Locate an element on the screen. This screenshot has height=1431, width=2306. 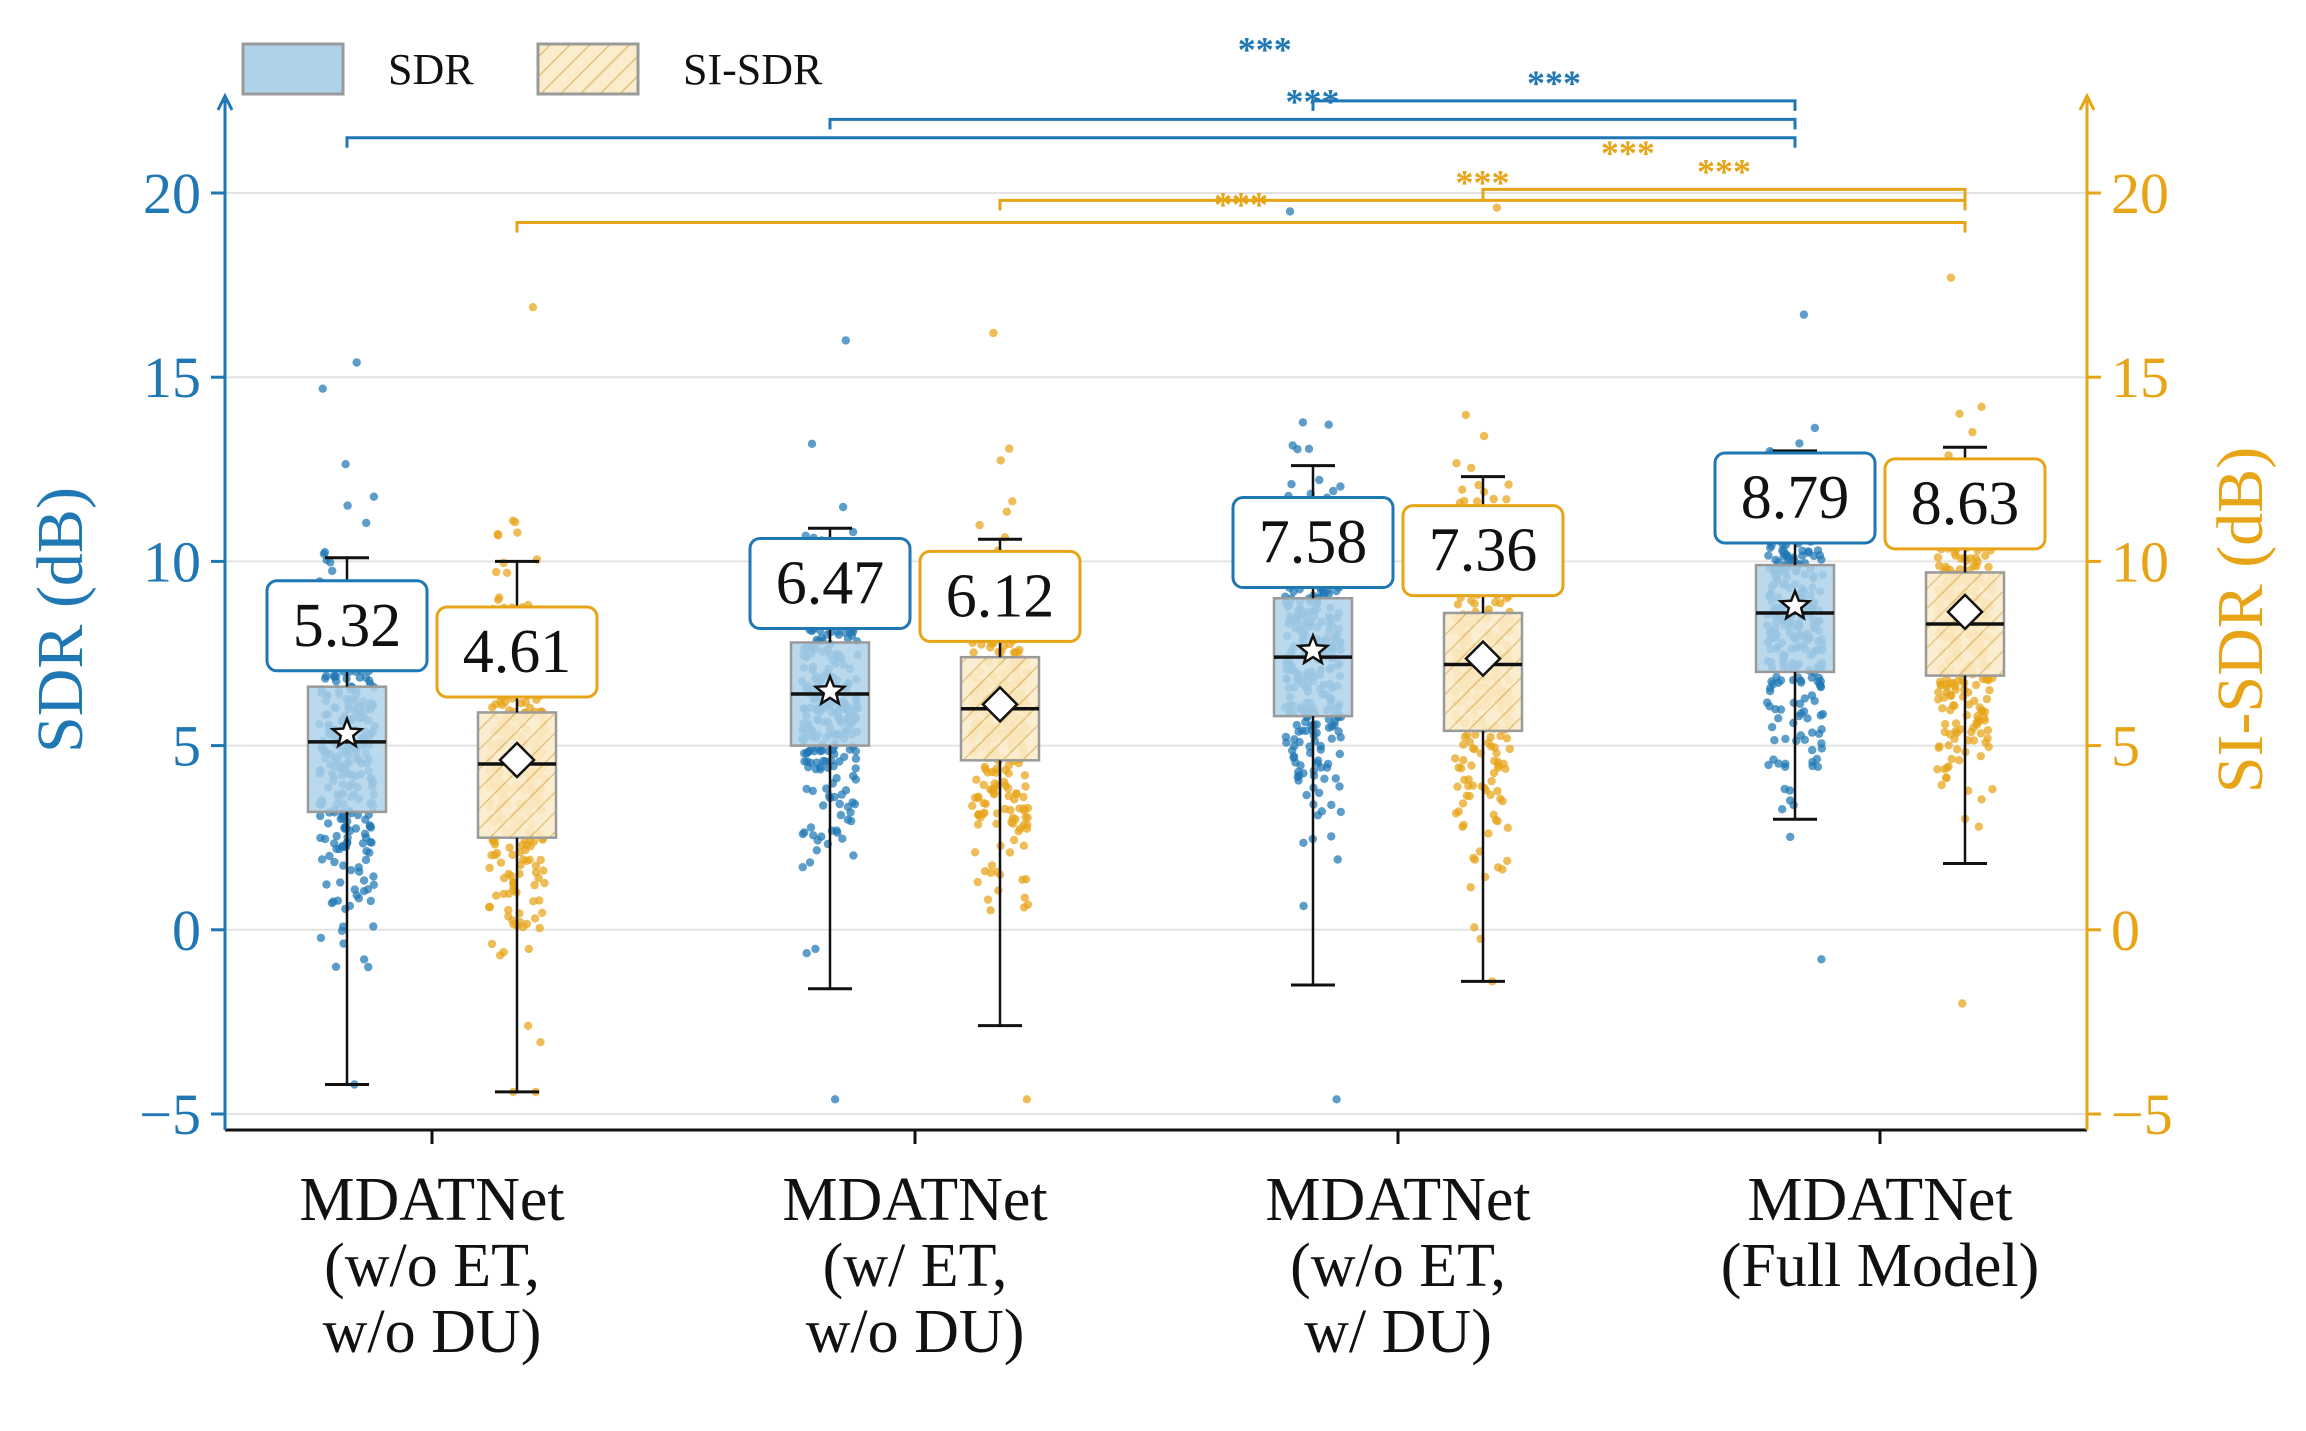
right-tick-label-0: −5 is located at coordinates (2142, 1114).